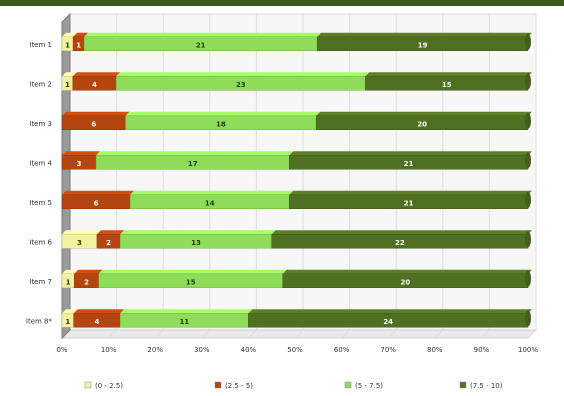  What do you see at coordinates (97, 322) in the screenshot?
I see `data-label: 4` at bounding box center [97, 322].